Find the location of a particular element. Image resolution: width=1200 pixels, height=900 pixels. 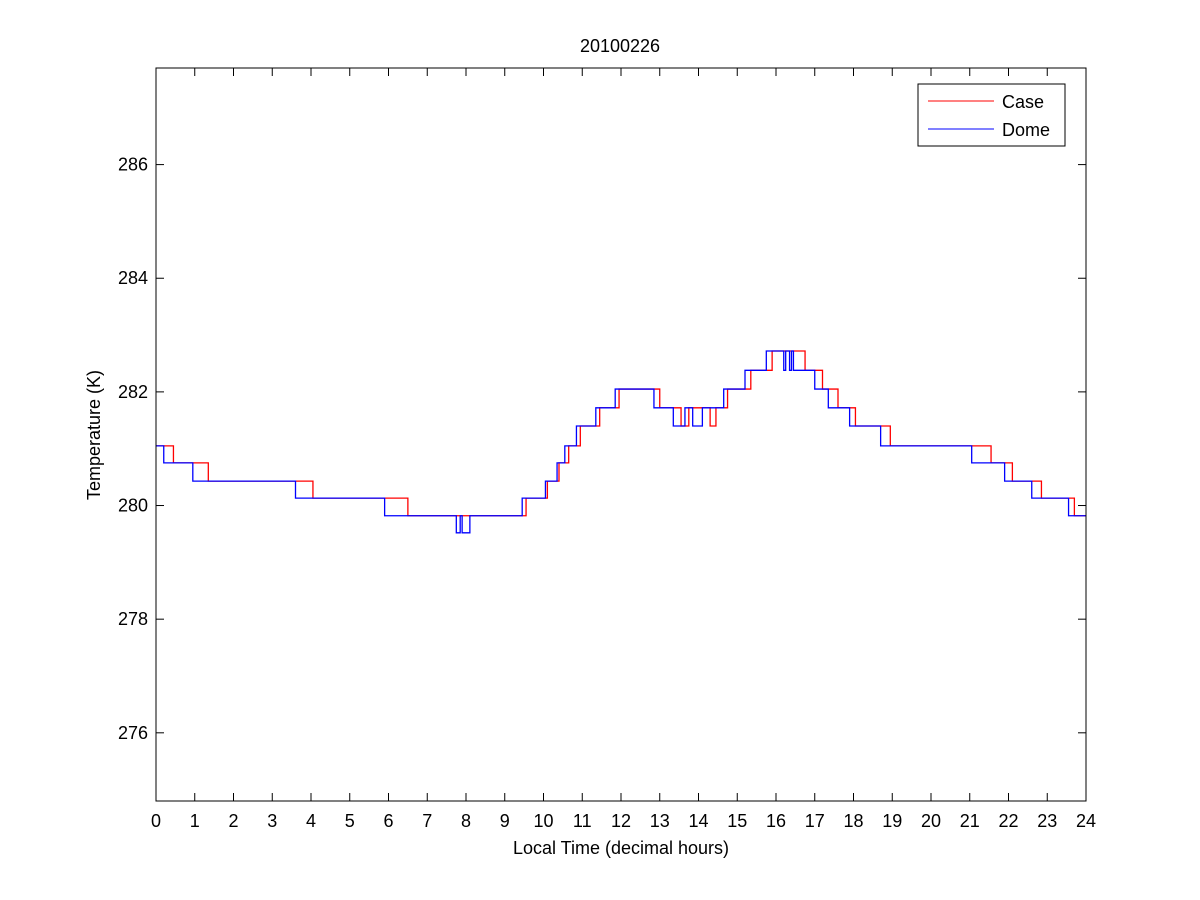

y-tick-label: 276 is located at coordinates (133, 733).